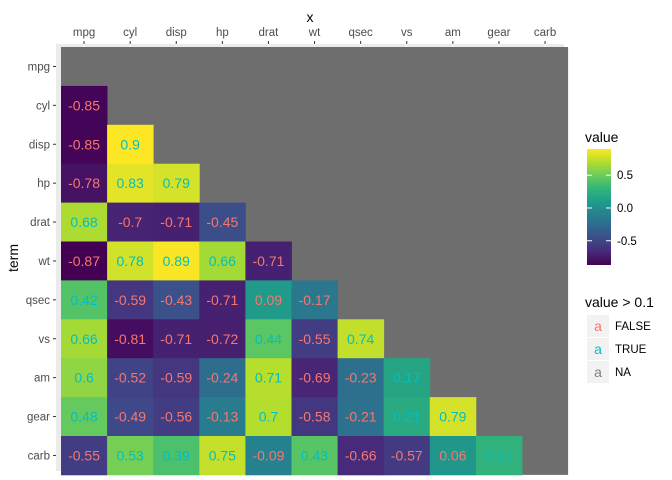 The image size is (672, 480). What do you see at coordinates (43, 106) in the screenshot?
I see `y-tick-label: cyl` at bounding box center [43, 106].